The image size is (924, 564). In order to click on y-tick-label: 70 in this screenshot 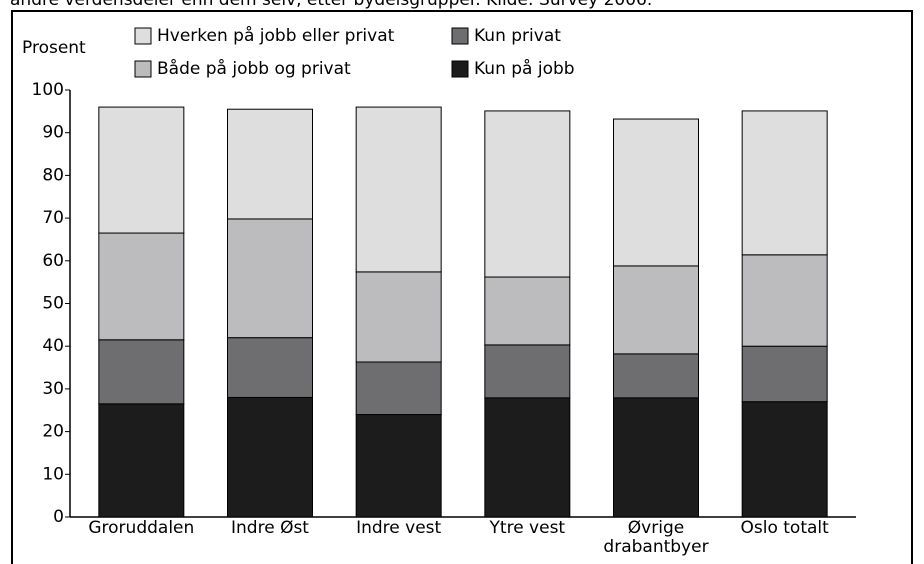, I will do `click(53, 218)`.